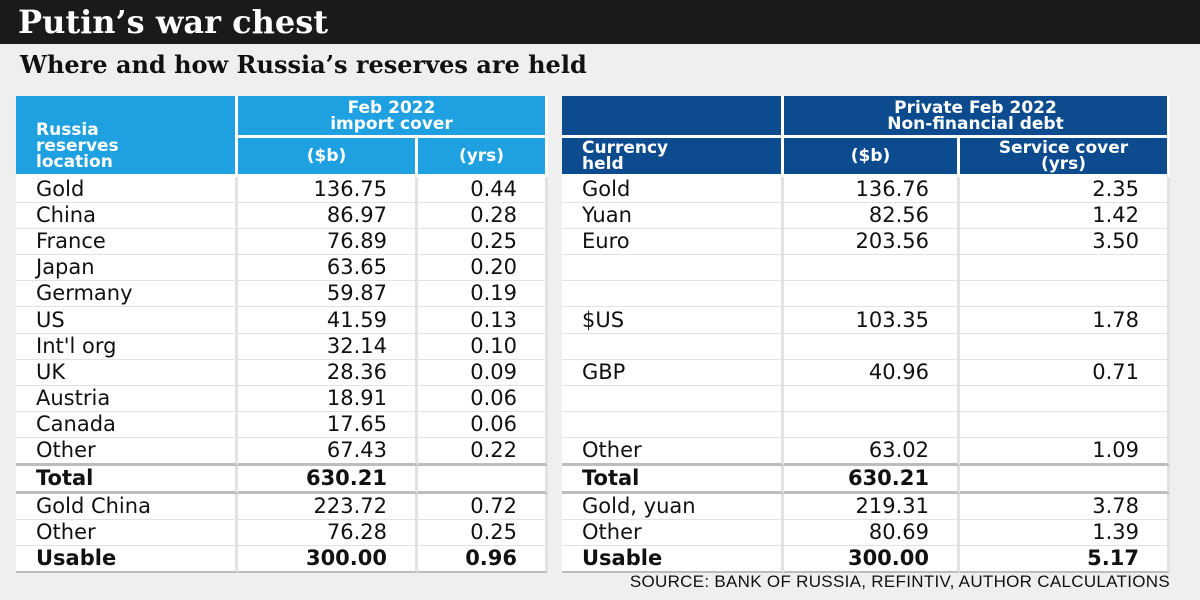 This screenshot has width=1200, height=600. What do you see at coordinates (282, 372) in the screenshot?
I see `table-row: UK 28.36 0.09` at bounding box center [282, 372].